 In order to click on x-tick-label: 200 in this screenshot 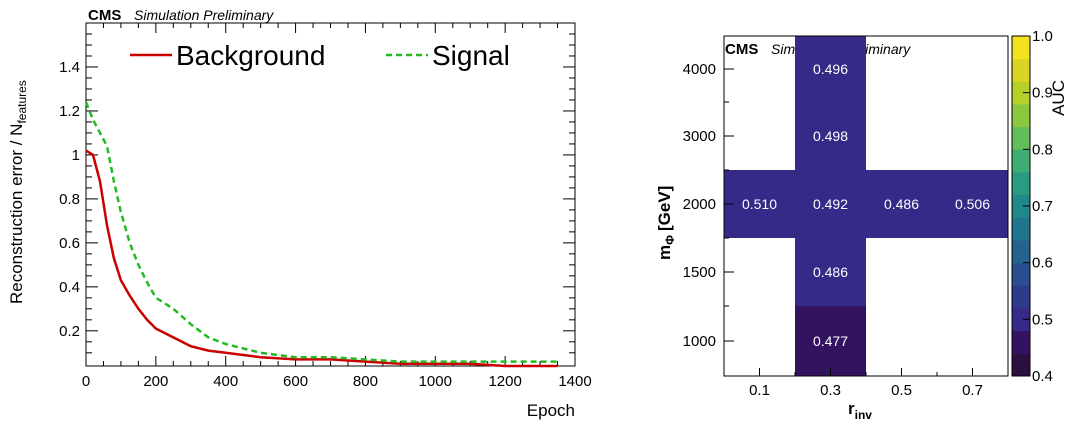, I will do `click(155, 381)`.